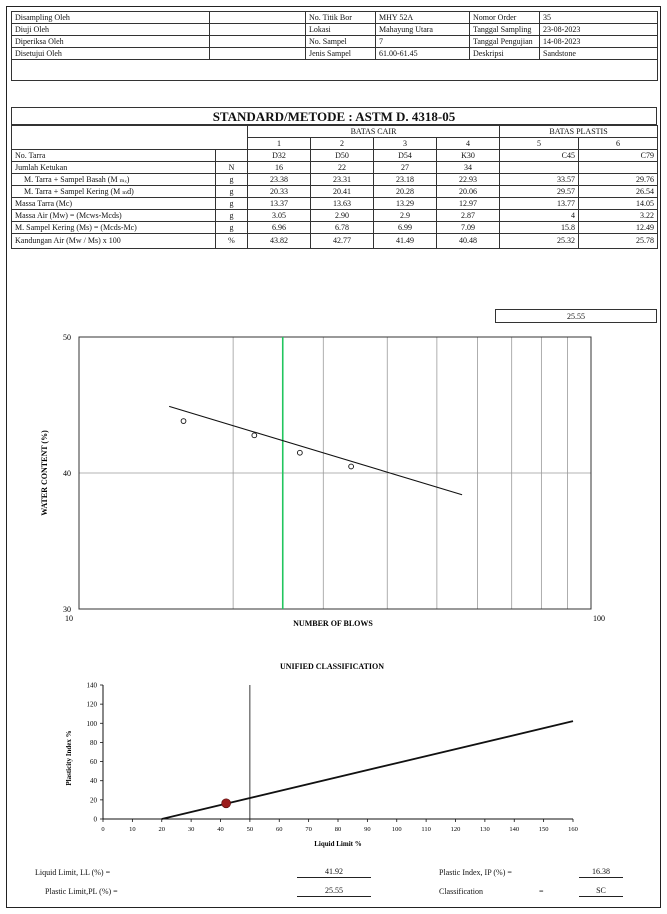 The width and height of the screenshot is (667, 914). Describe the element at coordinates (573, 829) in the screenshot. I see `x-tick-label: 160` at that location.